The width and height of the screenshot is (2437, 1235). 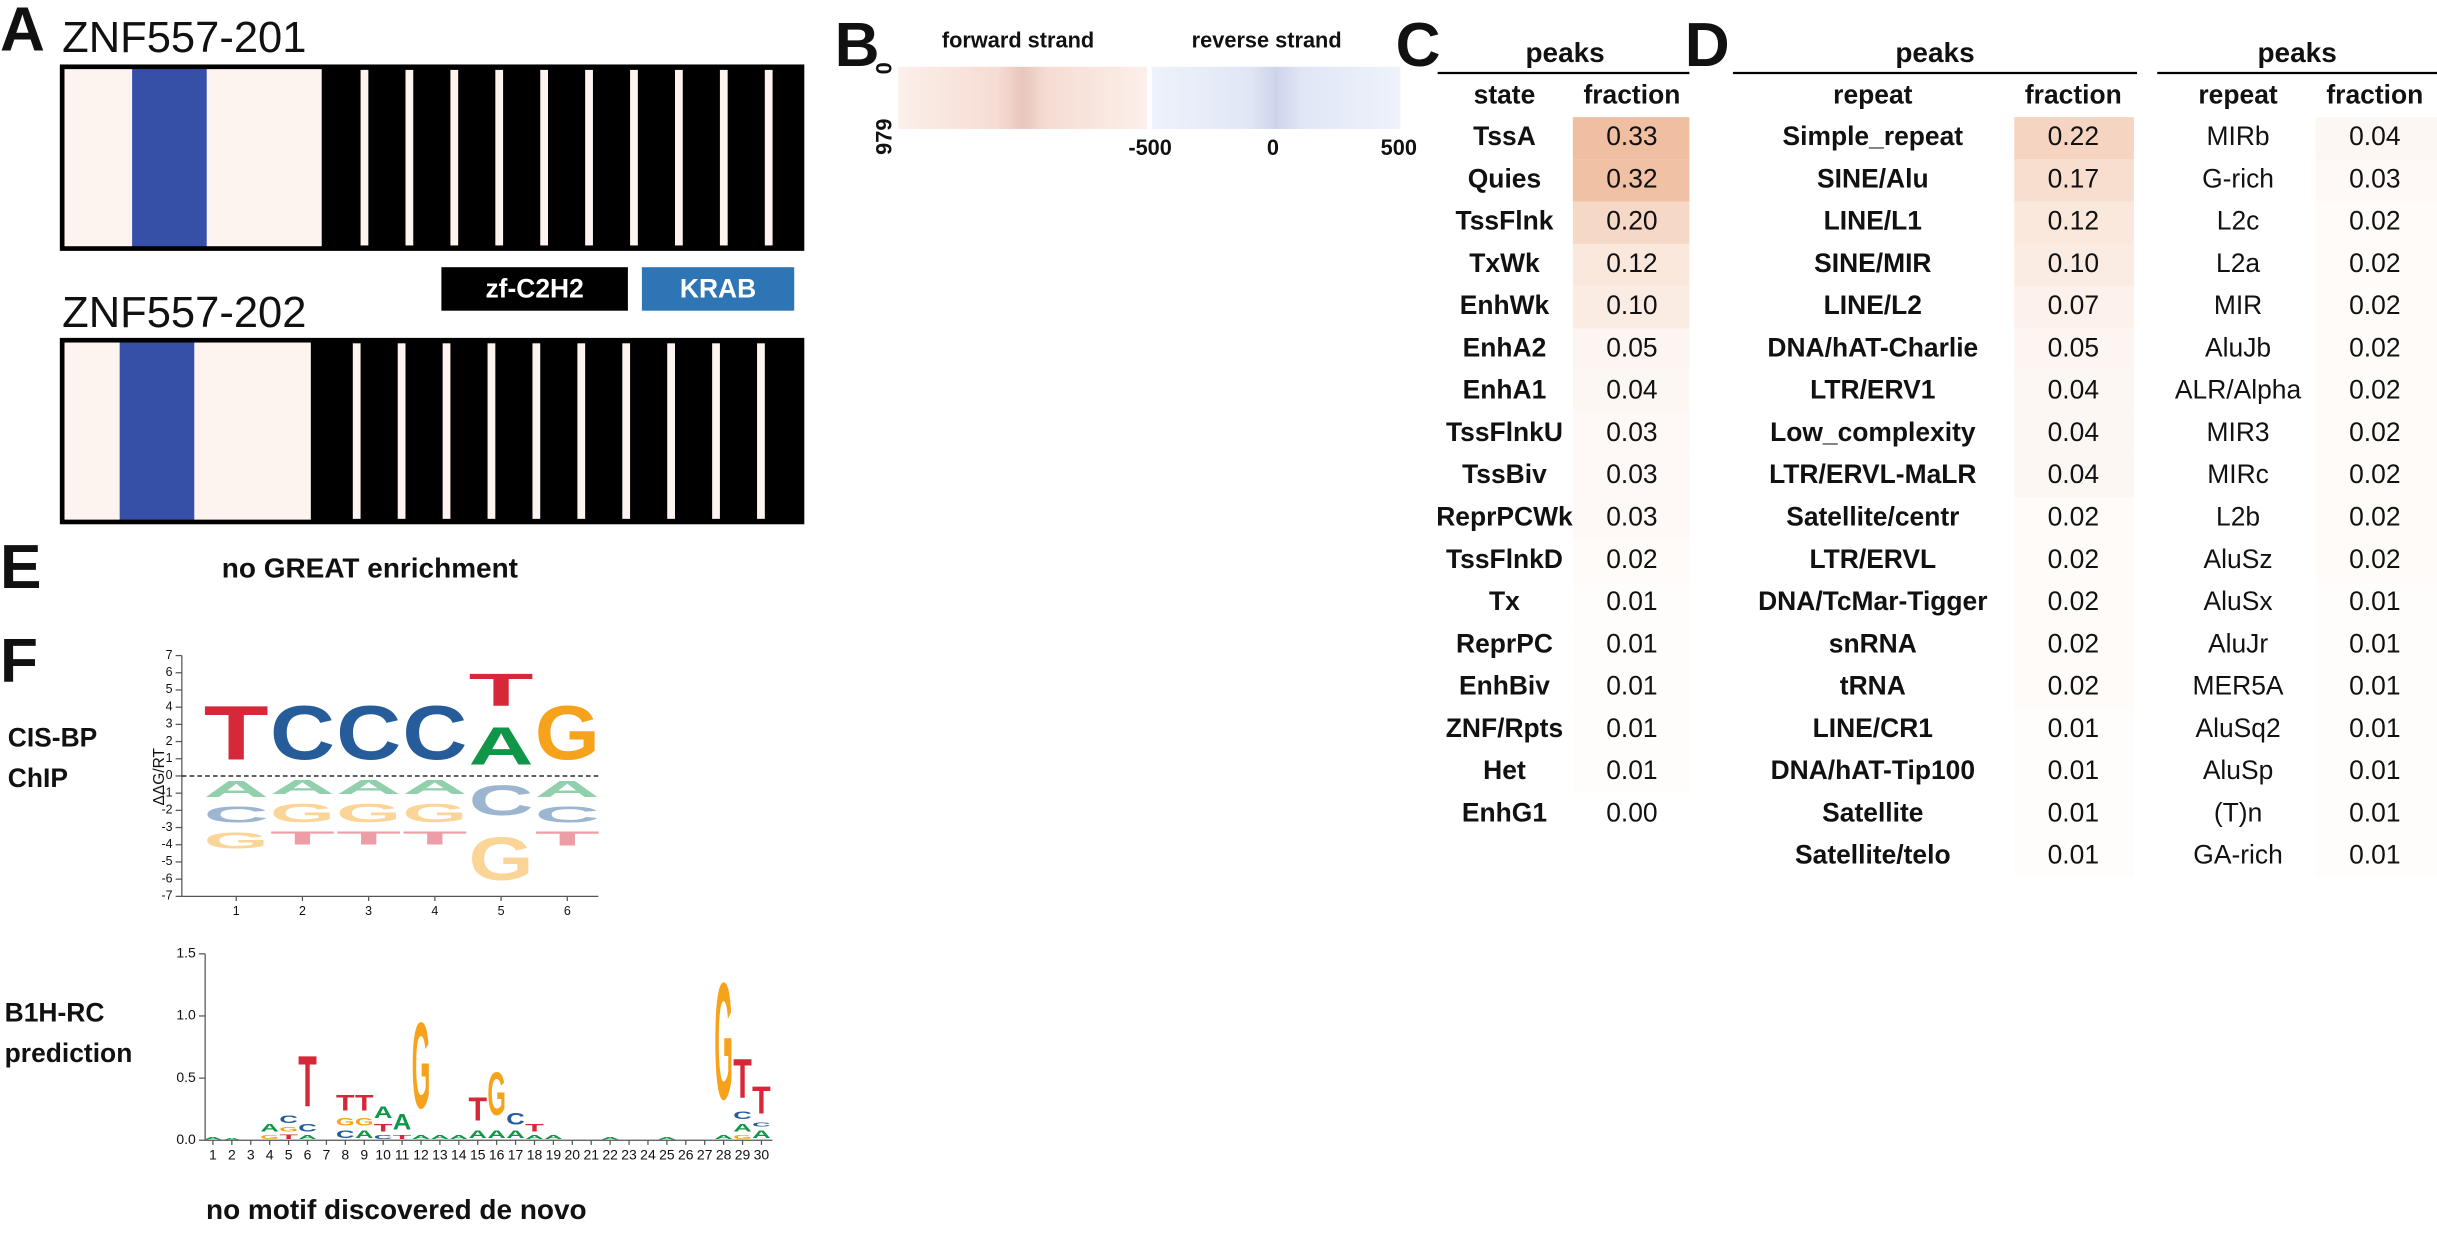 I want to click on row-label: LTR/ERV1, so click(x=1872, y=390).